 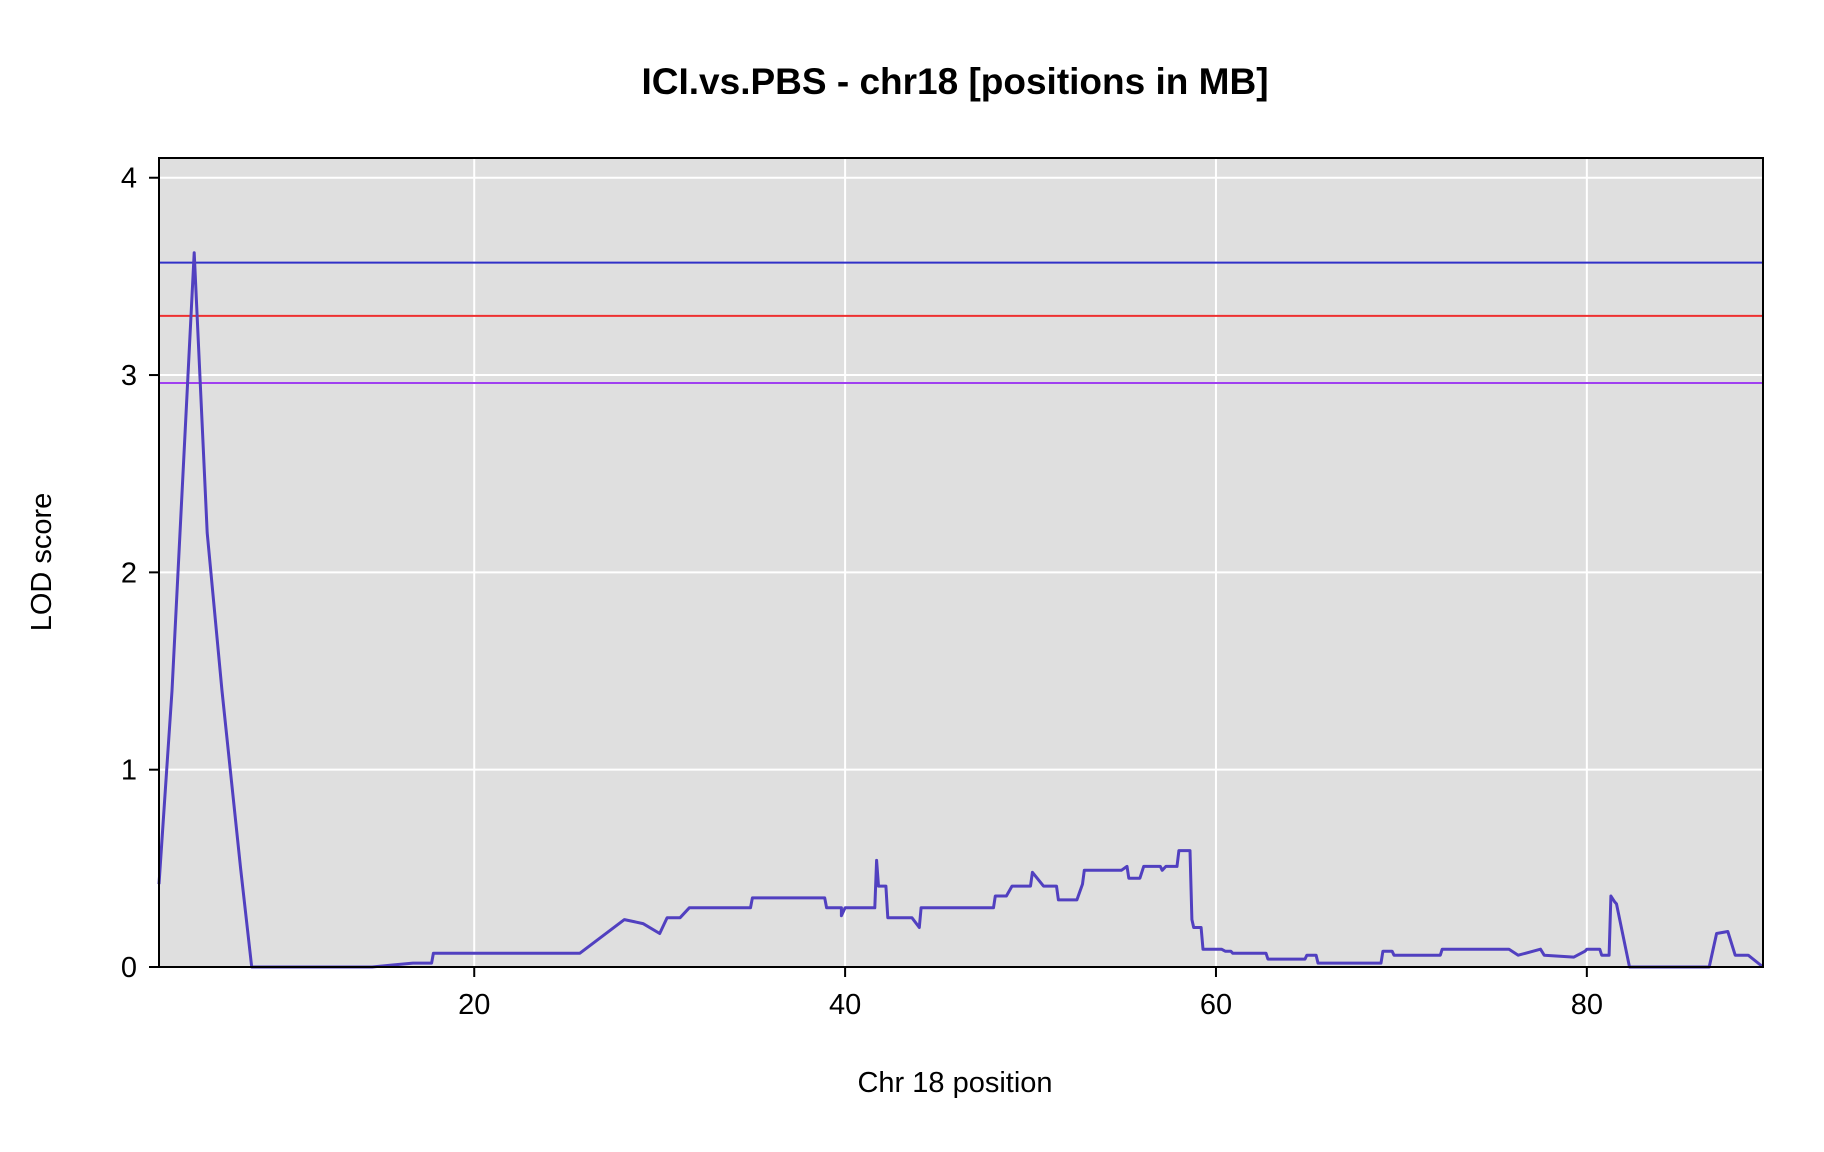 What do you see at coordinates (954, 81) in the screenshot?
I see `chart-title: ICI.vs.PBS - chr18 [positions in MB]` at bounding box center [954, 81].